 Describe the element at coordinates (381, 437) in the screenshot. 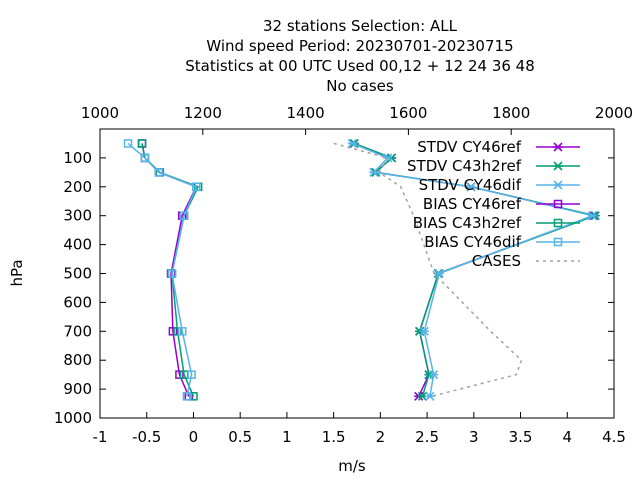

I see `x-tick-label: 2` at that location.